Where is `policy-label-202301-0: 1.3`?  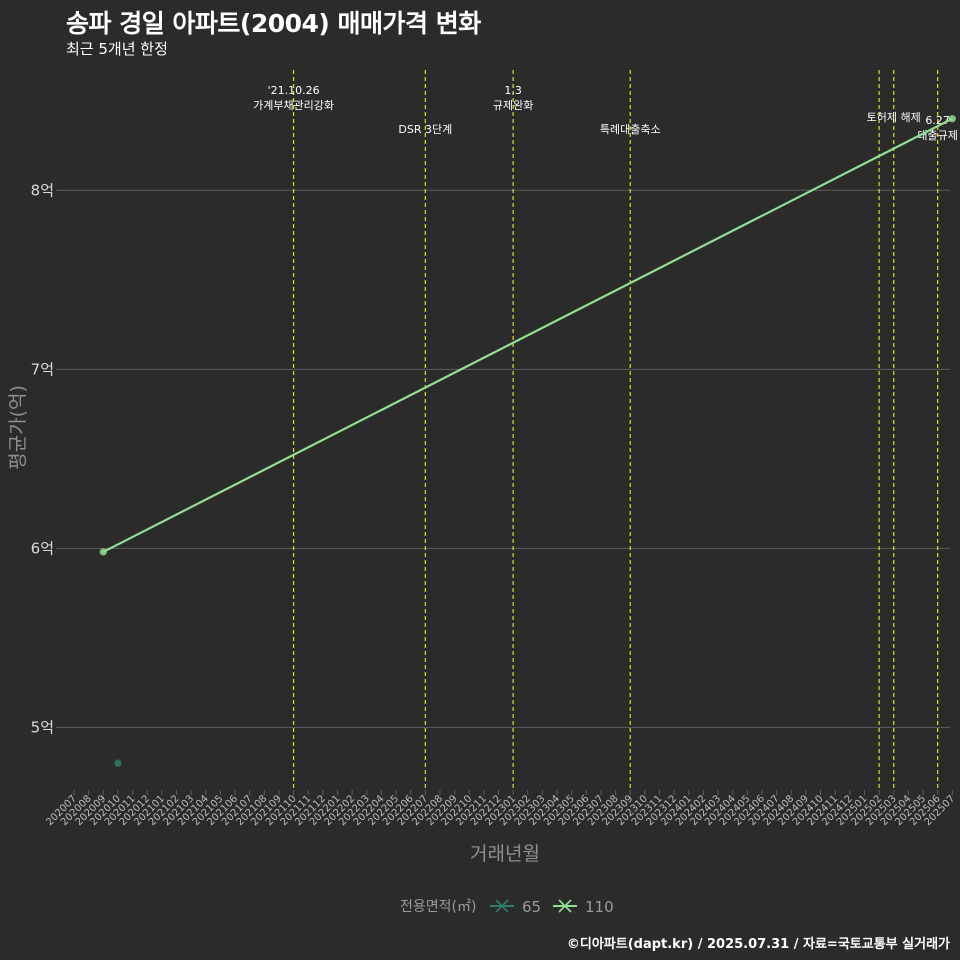 policy-label-202301-0: 1.3 is located at coordinates (513, 90).